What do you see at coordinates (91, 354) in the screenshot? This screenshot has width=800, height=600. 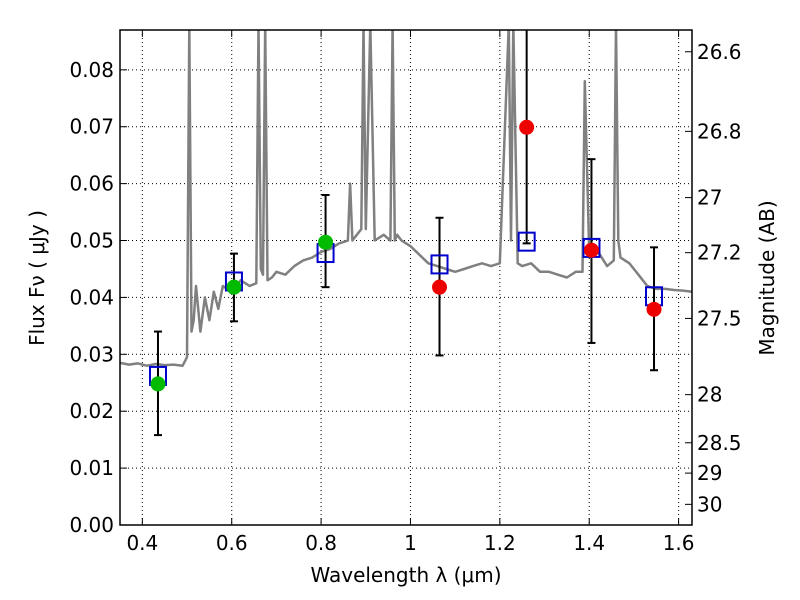 I see `y-tick-label: 0.03` at bounding box center [91, 354].